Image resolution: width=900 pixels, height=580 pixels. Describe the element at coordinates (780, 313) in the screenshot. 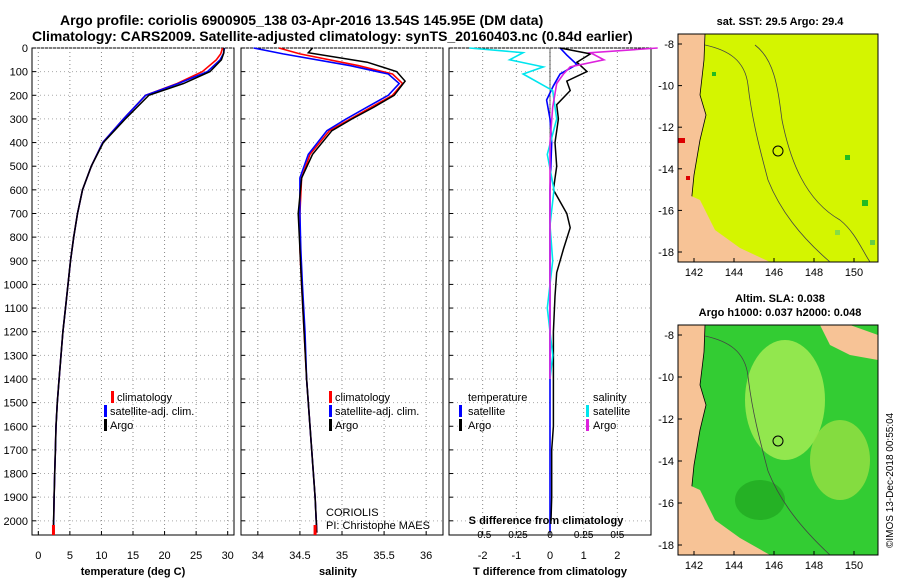

I see `sla-map-title-line2: Argo h1000: 0.037 h2000: 0.048` at that location.